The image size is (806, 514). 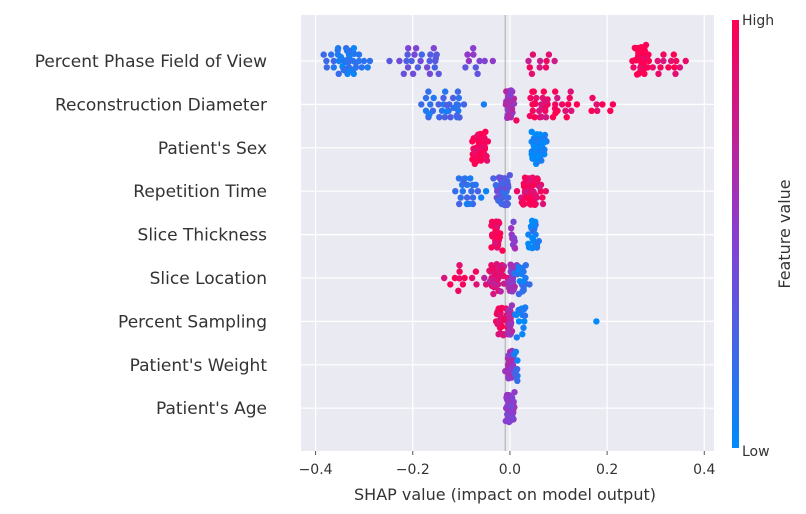 I want to click on feature-label: Patient's Age, so click(x=211, y=409).